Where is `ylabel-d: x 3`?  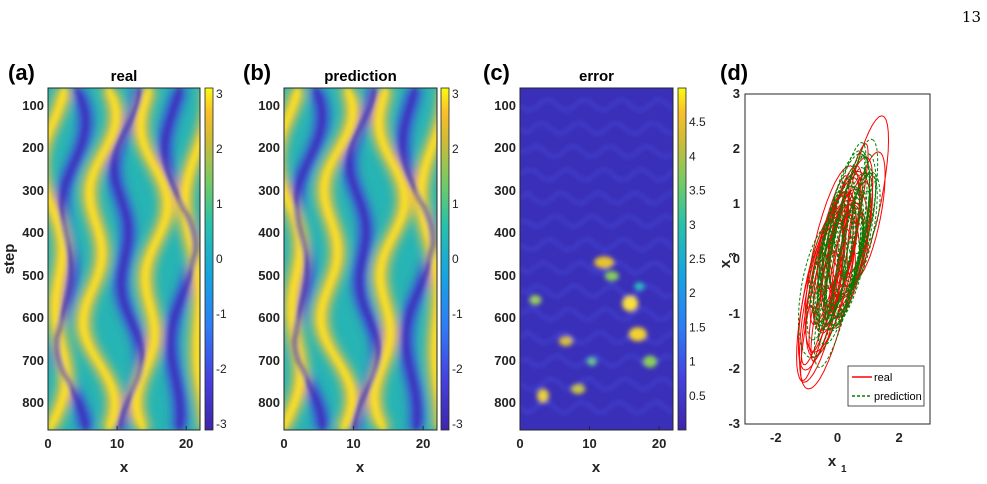 ylabel-d: x 3 is located at coordinates (728, 260).